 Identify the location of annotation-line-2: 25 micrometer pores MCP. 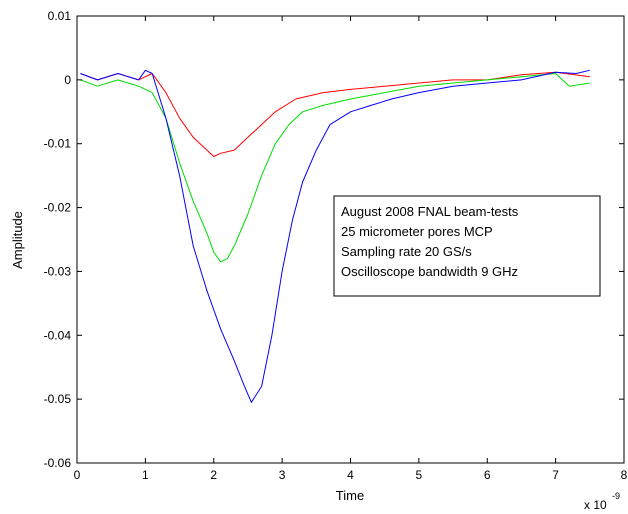
(417, 231).